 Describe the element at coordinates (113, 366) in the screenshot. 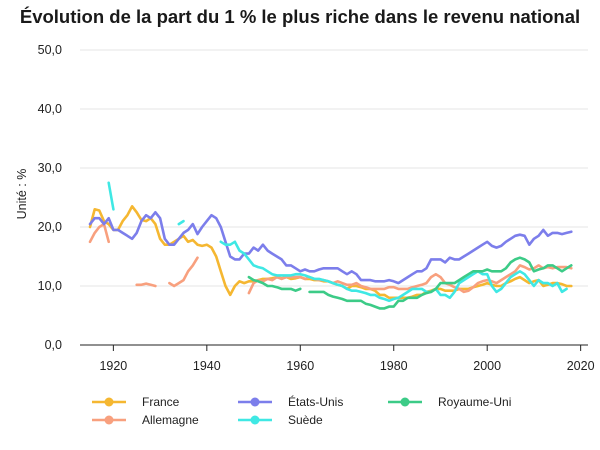

I see `x-tick-label: 1920` at that location.